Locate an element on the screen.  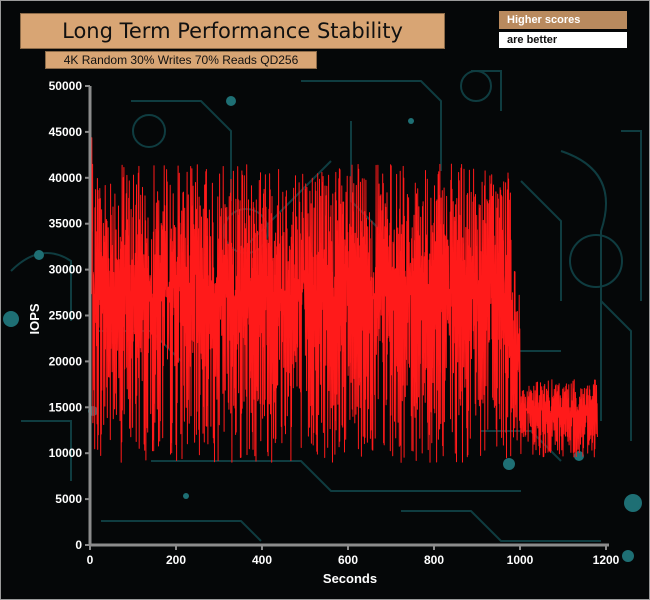
x-tick-label: 800 is located at coordinates (434, 560).